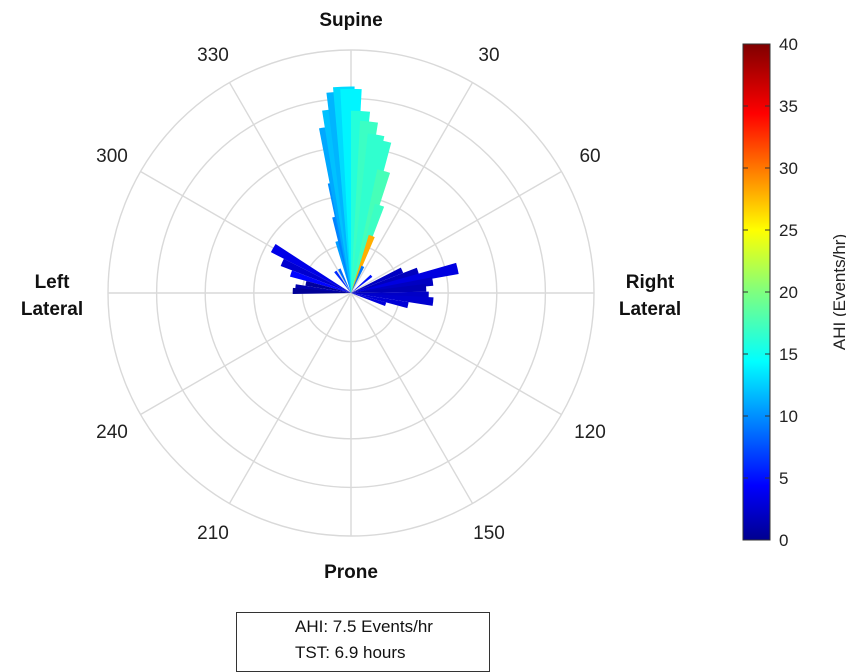 The image size is (846, 672). What do you see at coordinates (788, 106) in the screenshot?
I see `colorbar-tick-label: 35` at bounding box center [788, 106].